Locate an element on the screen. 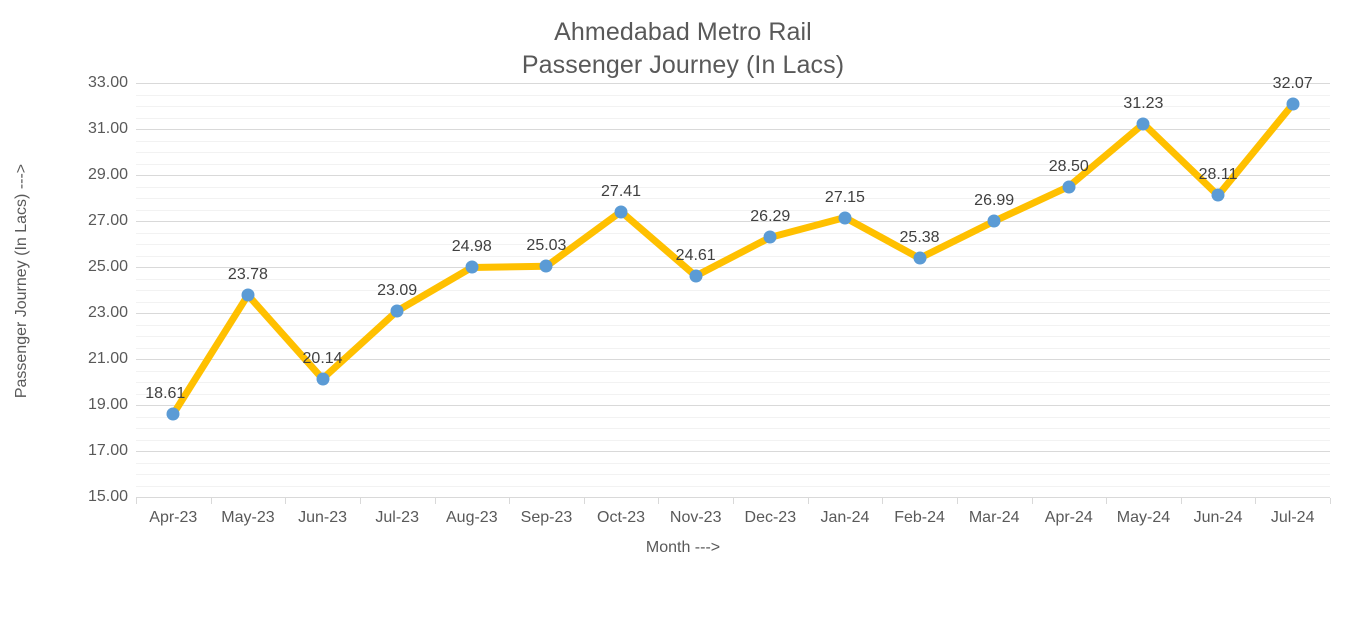 This screenshot has height=625, width=1366. x-axis-tick-label: Jan-24 is located at coordinates (845, 517).